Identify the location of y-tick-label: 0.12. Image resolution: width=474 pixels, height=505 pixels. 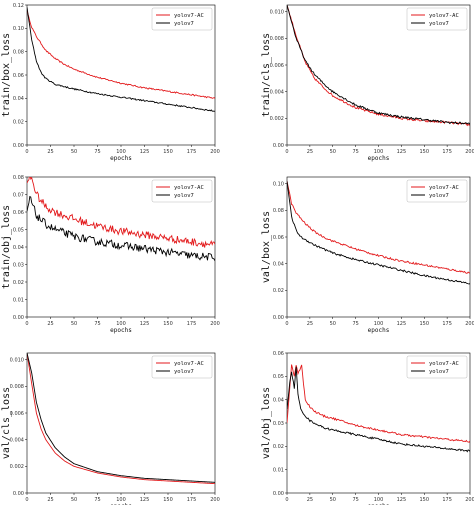
(18, 6).